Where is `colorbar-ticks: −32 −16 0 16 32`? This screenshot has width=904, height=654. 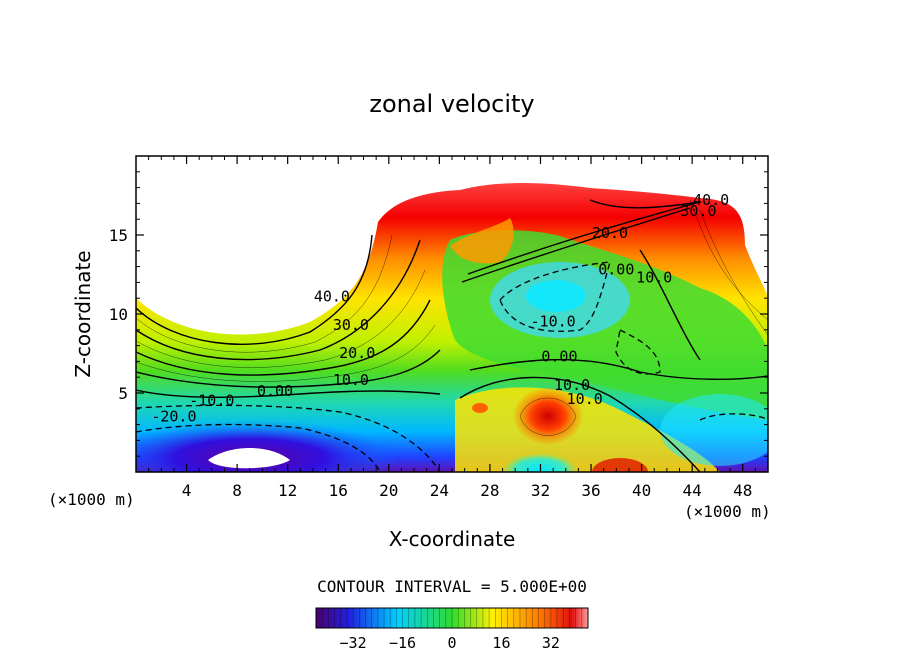
colorbar-ticks: −32 −16 0 16 32 is located at coordinates (450, 643).